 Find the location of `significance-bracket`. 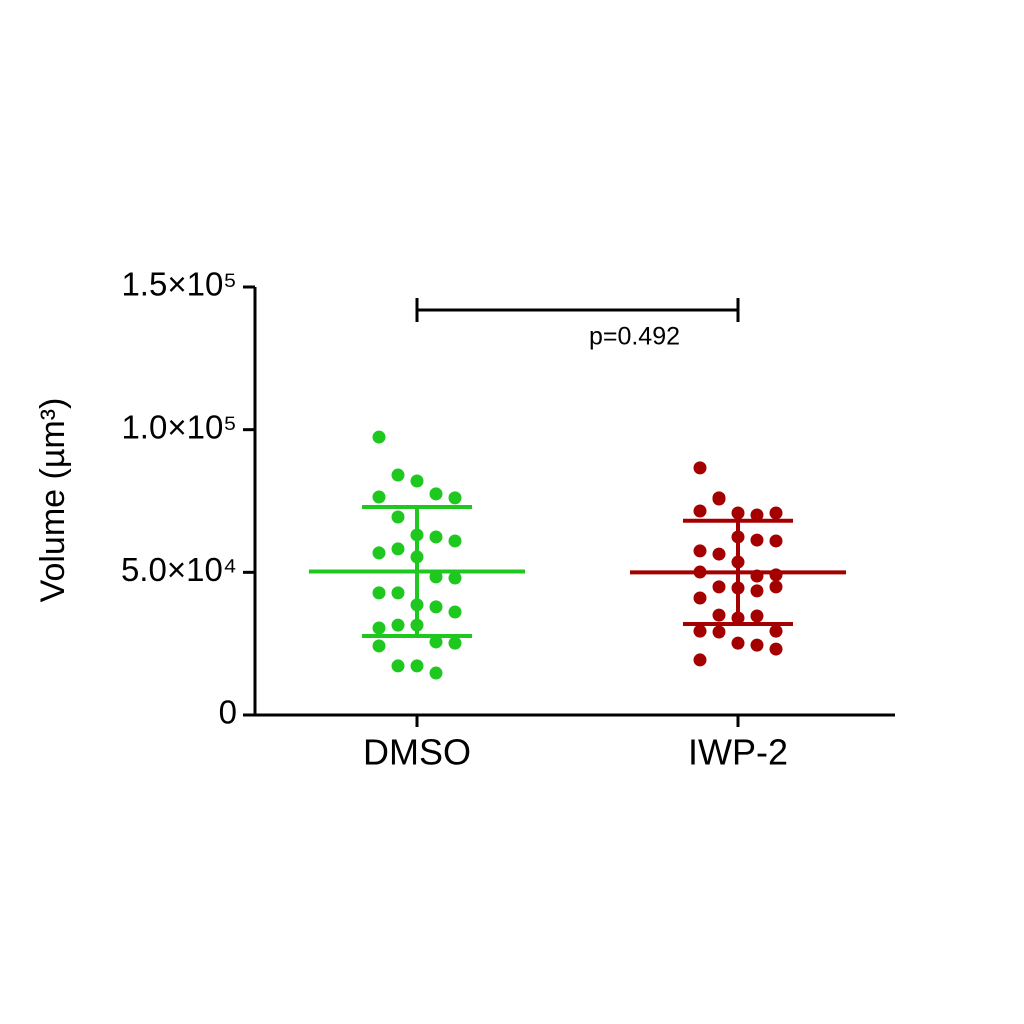

significance-bracket is located at coordinates (577, 310).